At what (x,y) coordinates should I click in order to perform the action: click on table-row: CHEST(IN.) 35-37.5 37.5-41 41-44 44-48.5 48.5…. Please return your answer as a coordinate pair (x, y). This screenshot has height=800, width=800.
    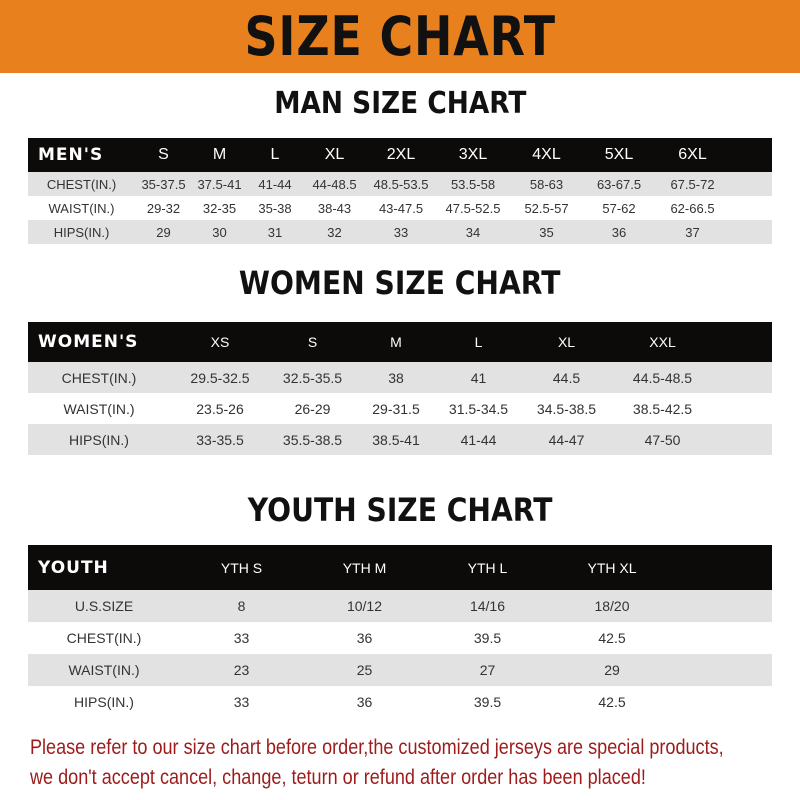
    Looking at the image, I should click on (400, 184).